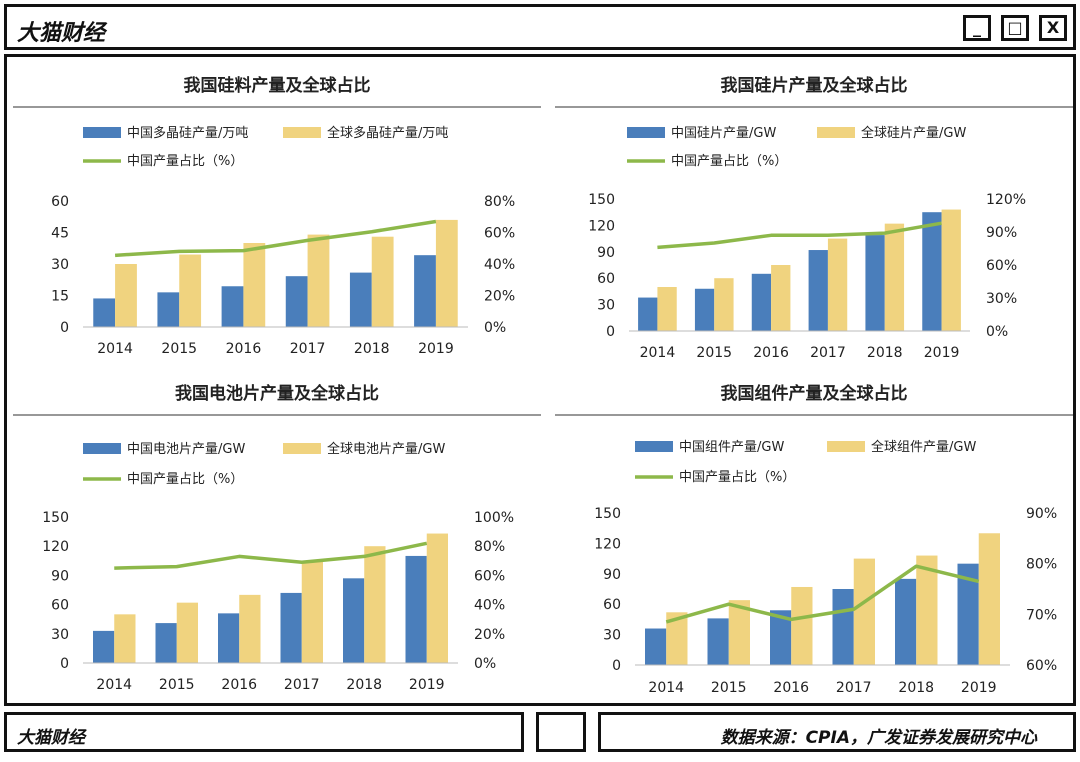 This screenshot has height=762, width=1080. I want to click on legend-label-global: 全球硅片产量/GW, so click(913, 133).